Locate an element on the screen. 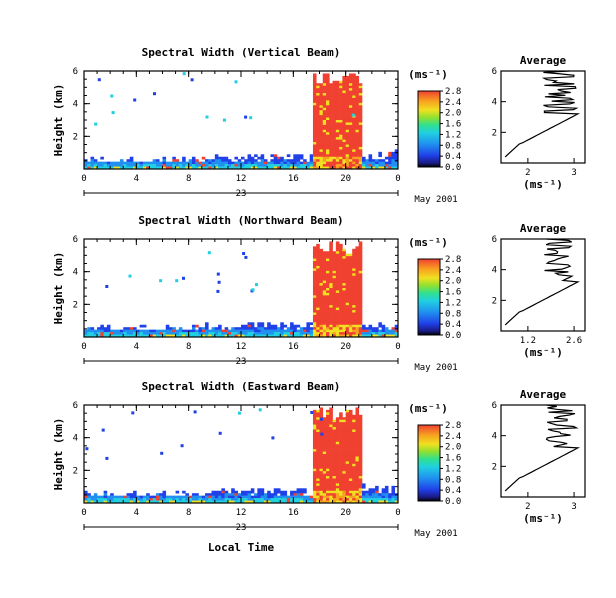 Image resolution: width=616 pixels, height=598 pixels. colorbar-tick-label: 2.0 is located at coordinates (453, 282).